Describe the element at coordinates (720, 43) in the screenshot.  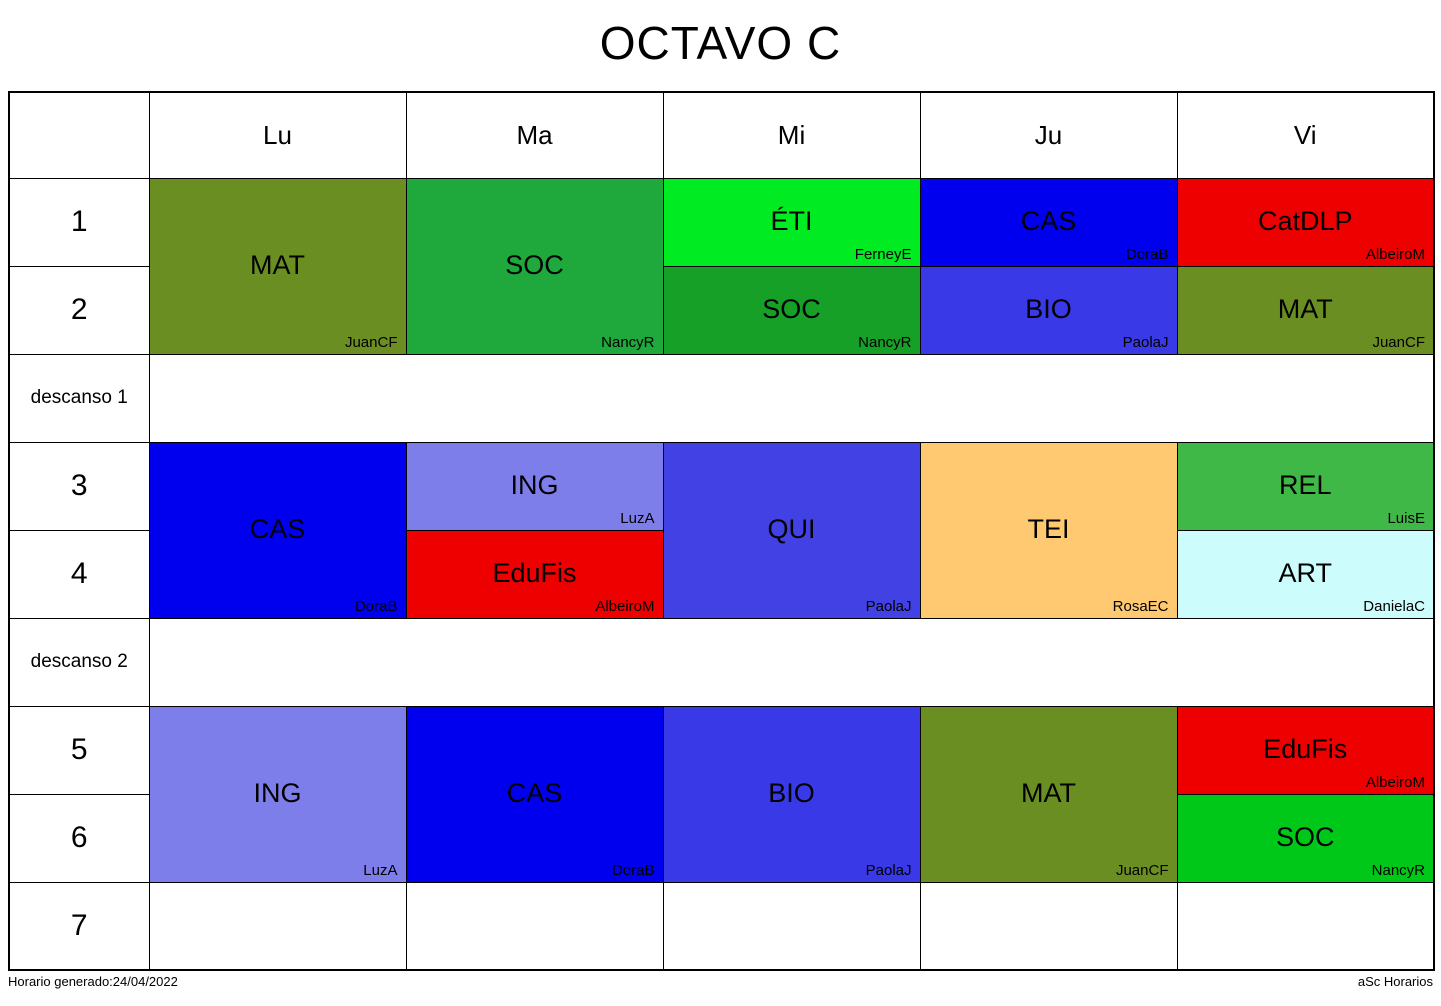
I see `page-title: OCTAVO C` at that location.